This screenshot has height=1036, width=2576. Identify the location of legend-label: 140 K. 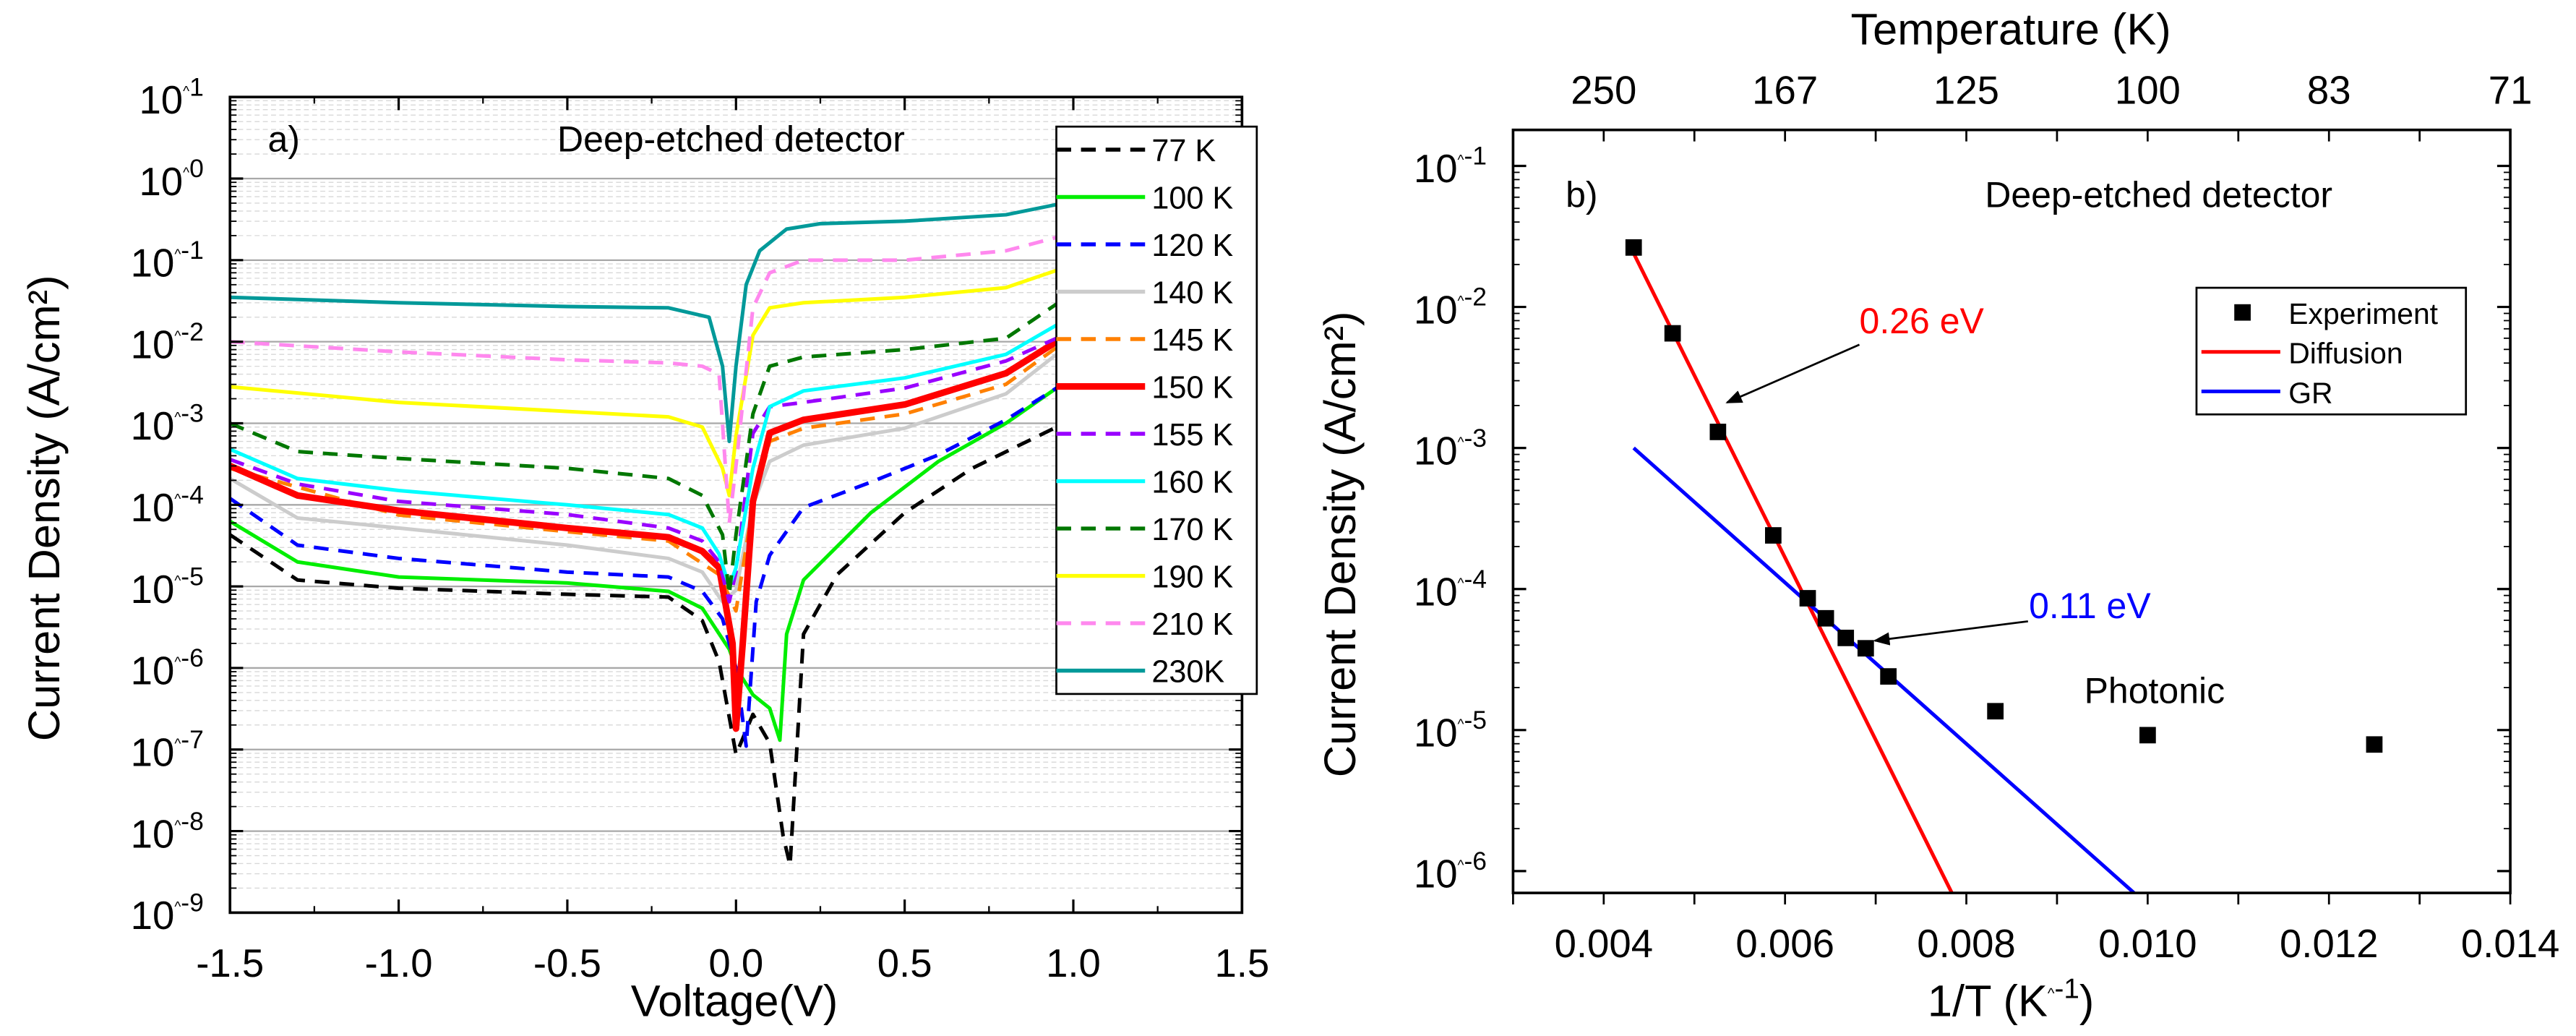
(1192, 293).